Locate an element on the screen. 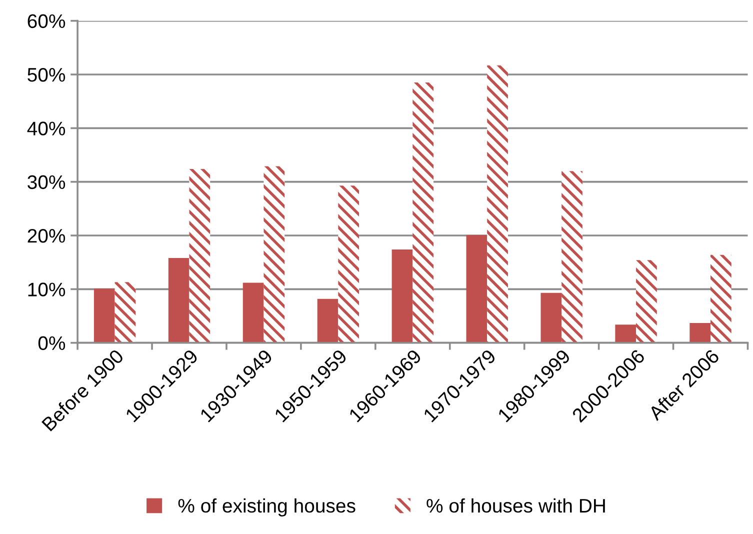  legend-label: % of existing houses is located at coordinates (267, 507).